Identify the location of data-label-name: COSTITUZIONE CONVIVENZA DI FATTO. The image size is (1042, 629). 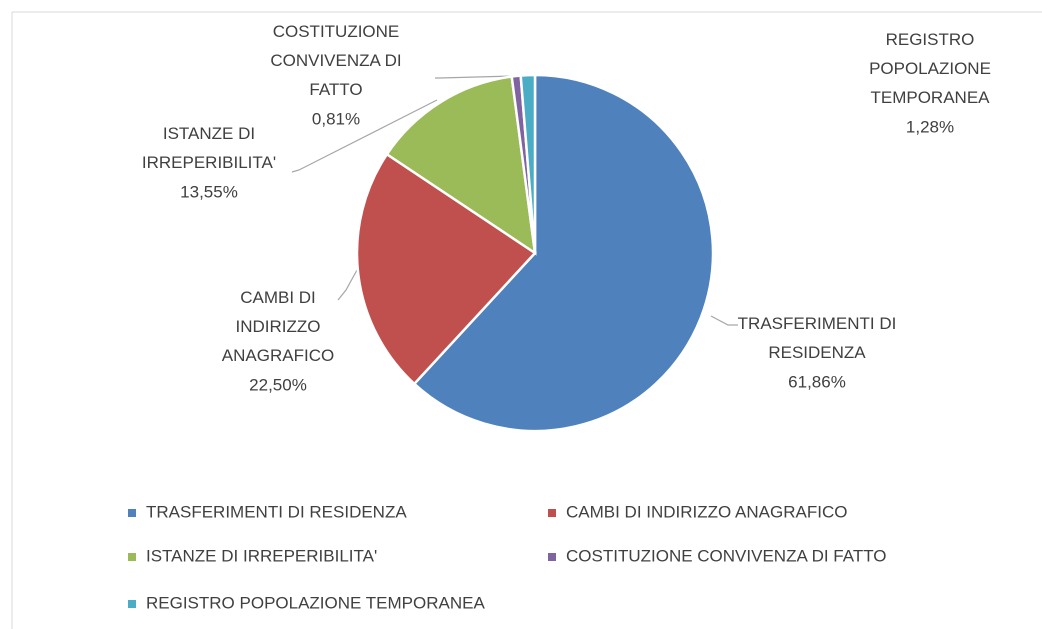
(335, 60).